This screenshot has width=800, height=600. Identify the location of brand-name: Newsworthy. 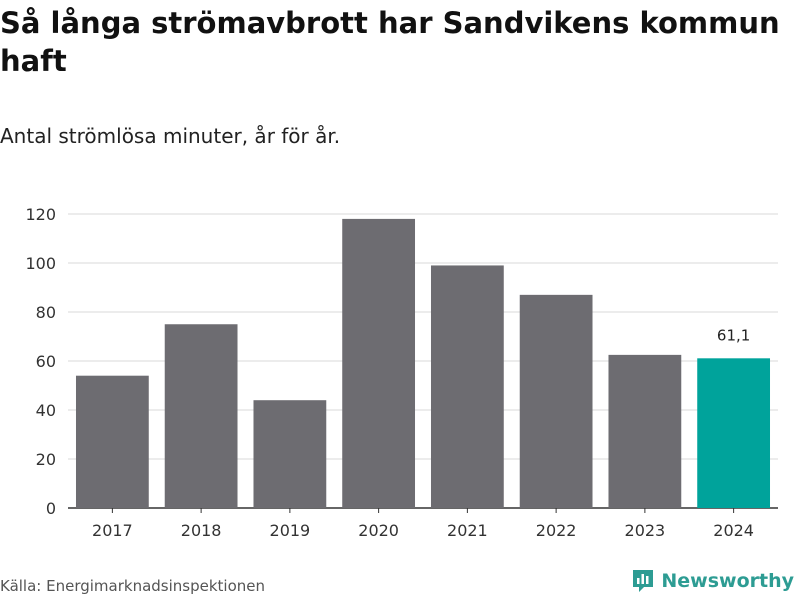
(727, 581).